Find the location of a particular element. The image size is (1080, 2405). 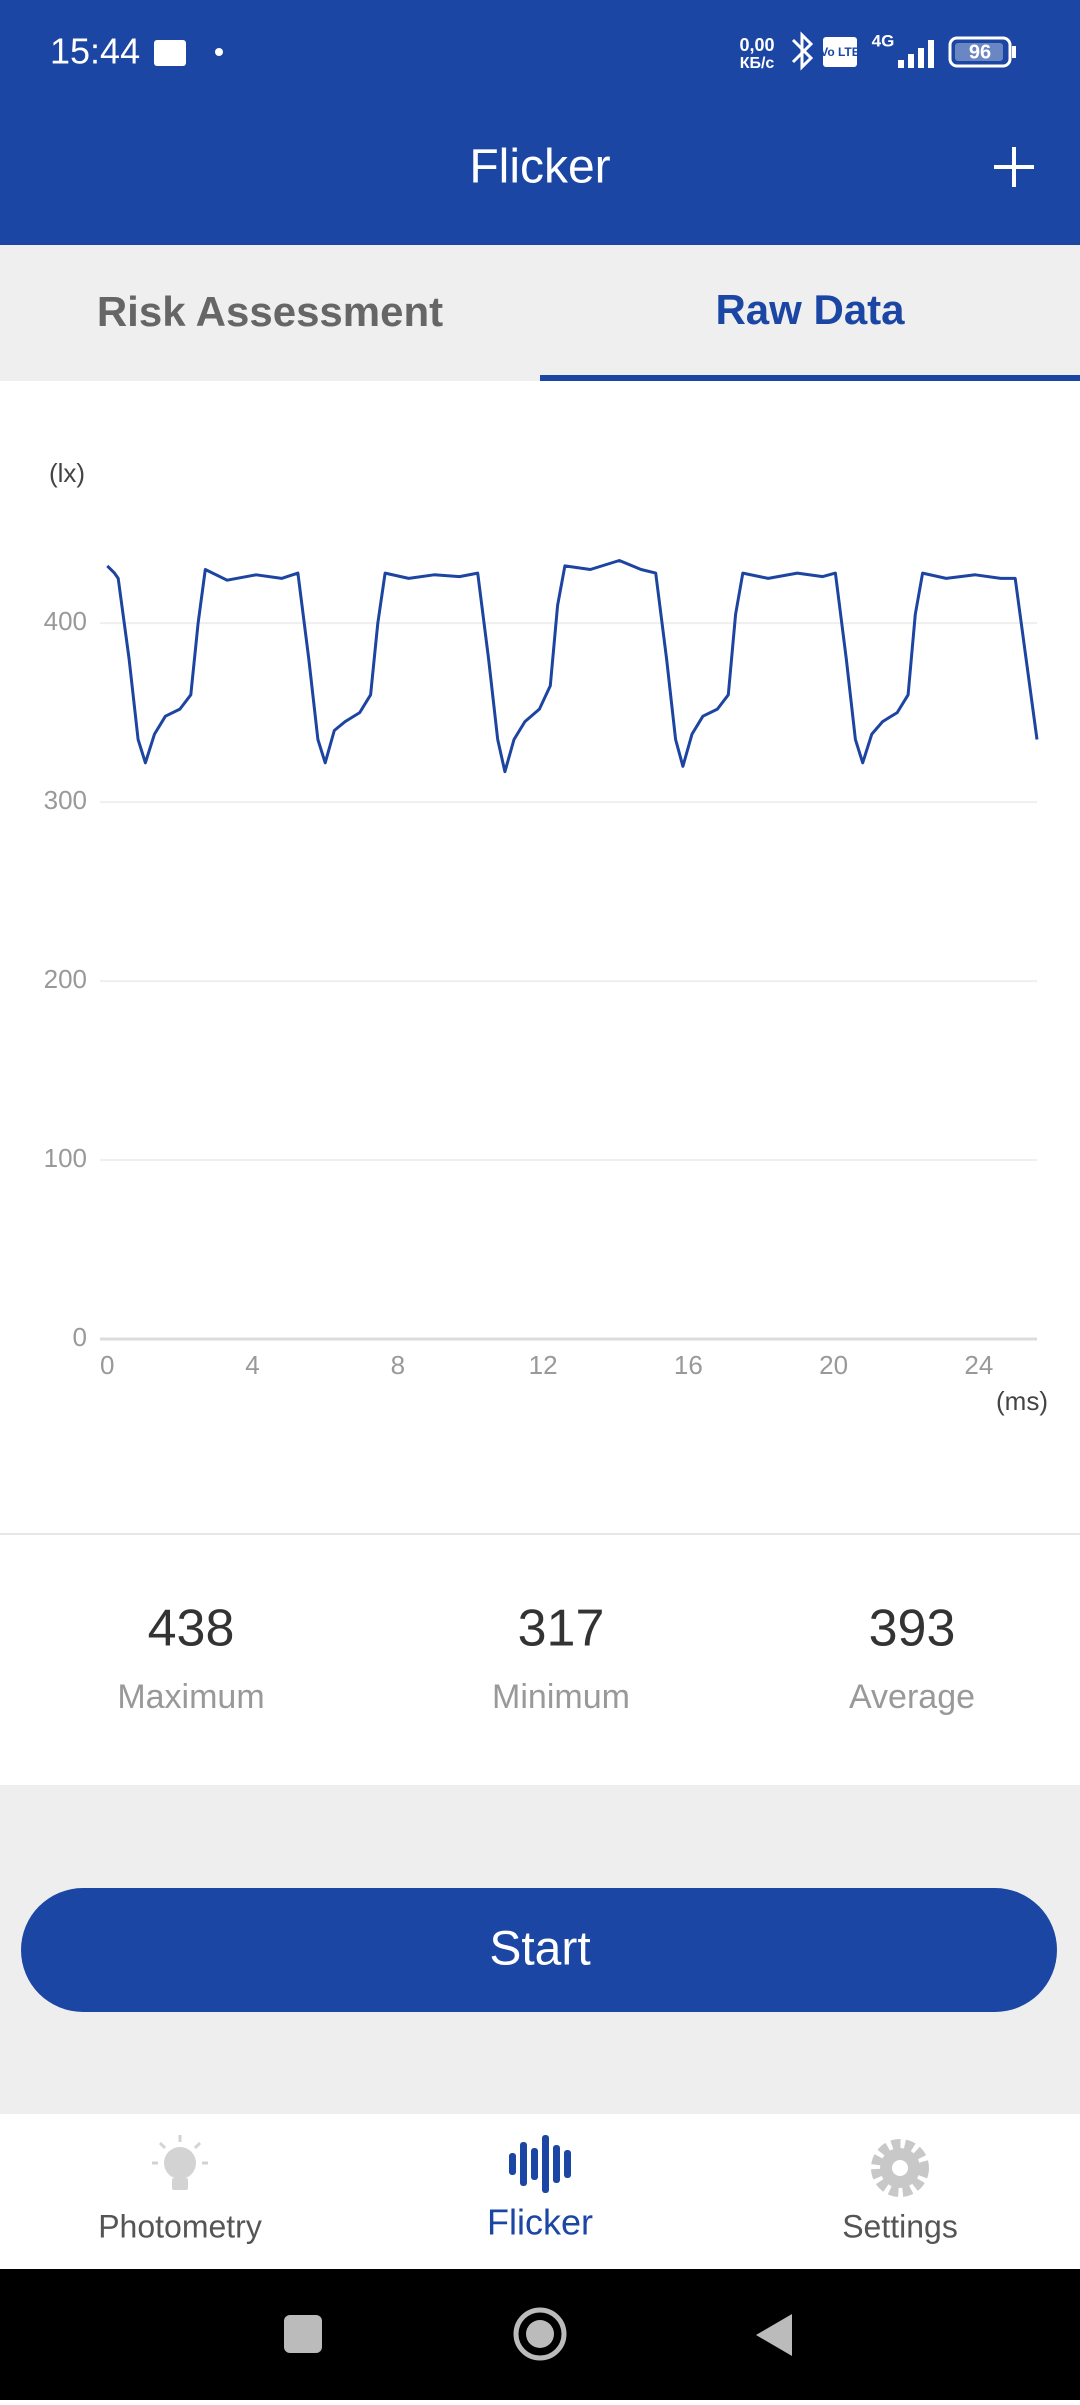

status-dot is located at coordinates (219, 52).